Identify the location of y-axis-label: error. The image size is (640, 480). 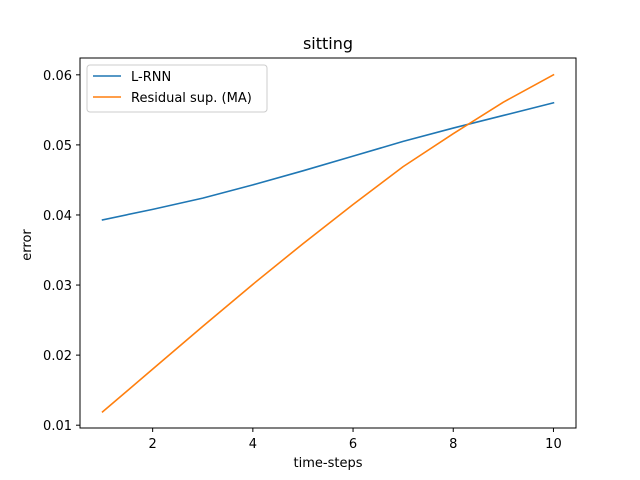
(27, 245).